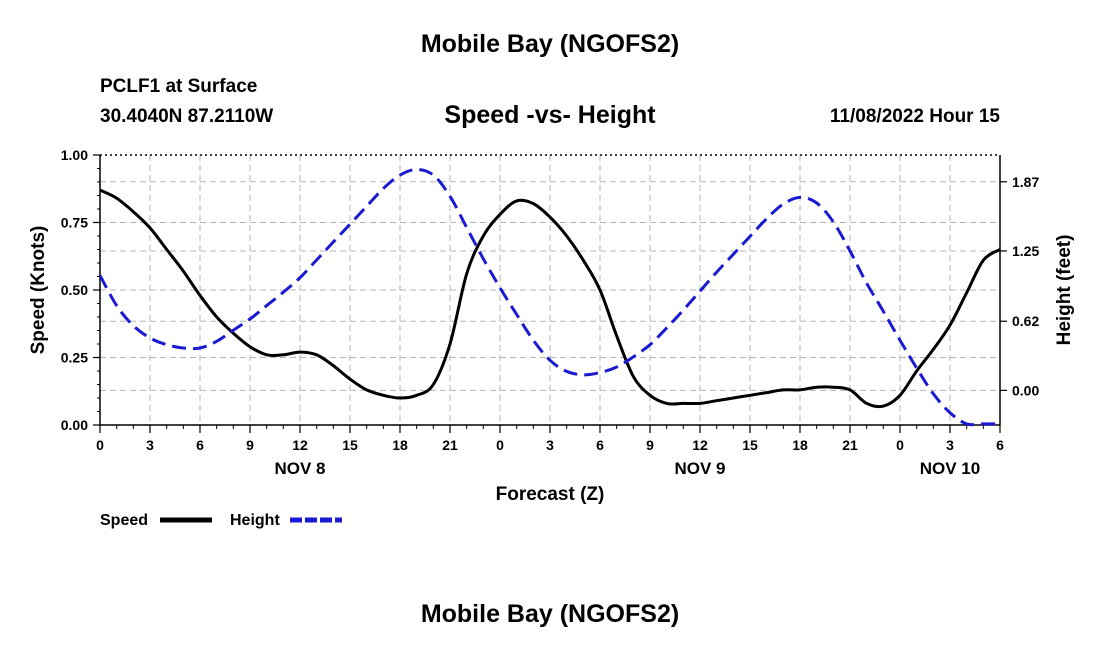 The height and width of the screenshot is (650, 1100). I want to click on y-right-tick-label: 1.25, so click(1025, 251).